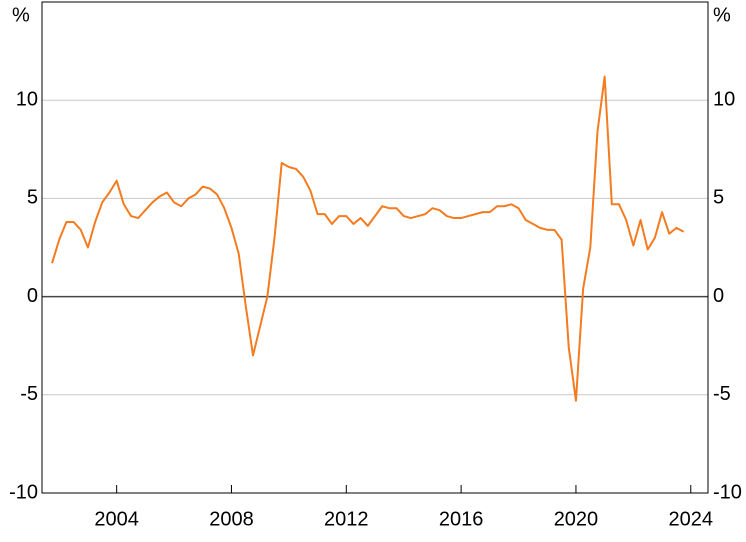 The height and width of the screenshot is (542, 746). Describe the element at coordinates (691, 519) in the screenshot. I see `x-tick-label: 2024` at that location.